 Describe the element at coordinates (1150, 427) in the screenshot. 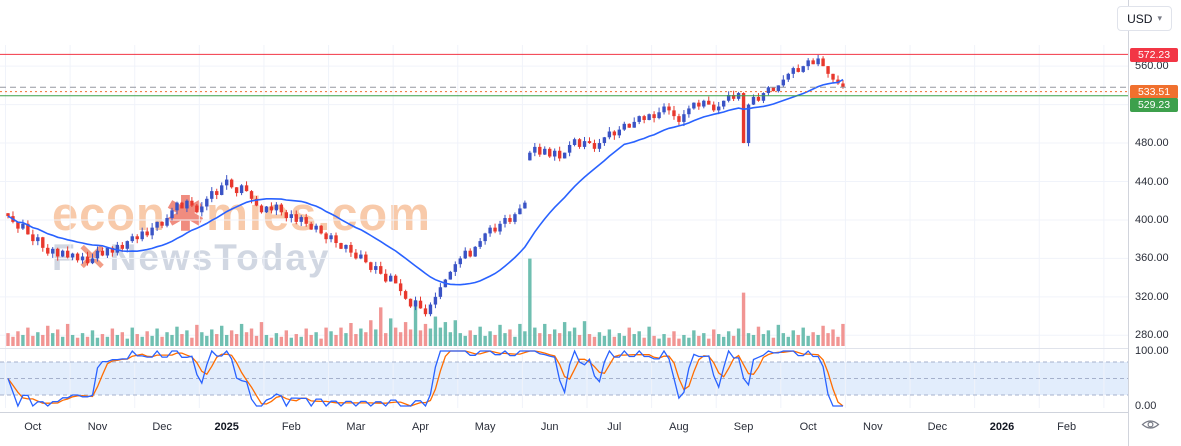

I see `eye-icon` at that location.